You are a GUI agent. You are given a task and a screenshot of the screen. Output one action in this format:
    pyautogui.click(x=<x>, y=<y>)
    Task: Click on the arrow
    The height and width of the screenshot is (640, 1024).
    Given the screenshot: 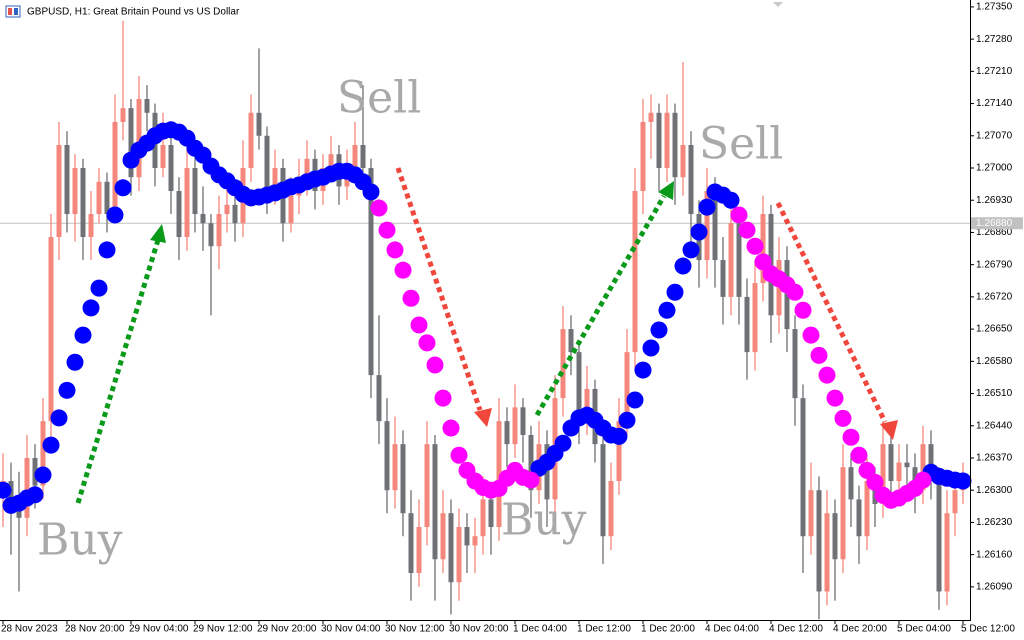 What is the action you would take?
    pyautogui.click(x=831, y=312)
    